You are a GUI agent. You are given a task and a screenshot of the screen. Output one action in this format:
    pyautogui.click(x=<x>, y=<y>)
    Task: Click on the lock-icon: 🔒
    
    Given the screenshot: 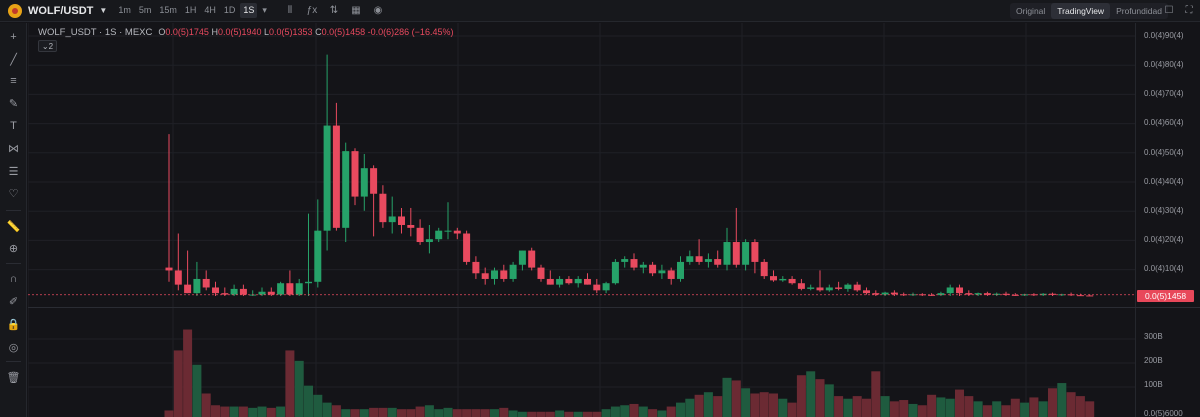 What is the action you would take?
    pyautogui.click(x=13, y=324)
    